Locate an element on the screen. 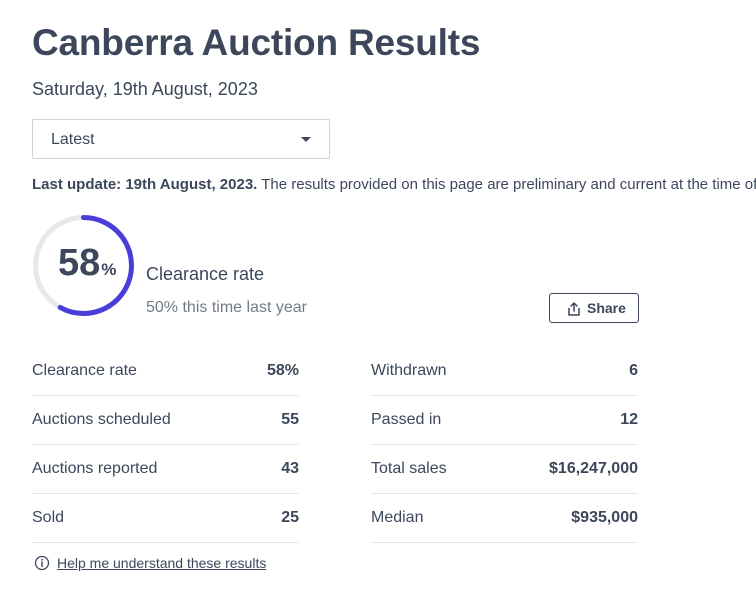 The width and height of the screenshot is (756, 602). share-label: Share is located at coordinates (606, 308).